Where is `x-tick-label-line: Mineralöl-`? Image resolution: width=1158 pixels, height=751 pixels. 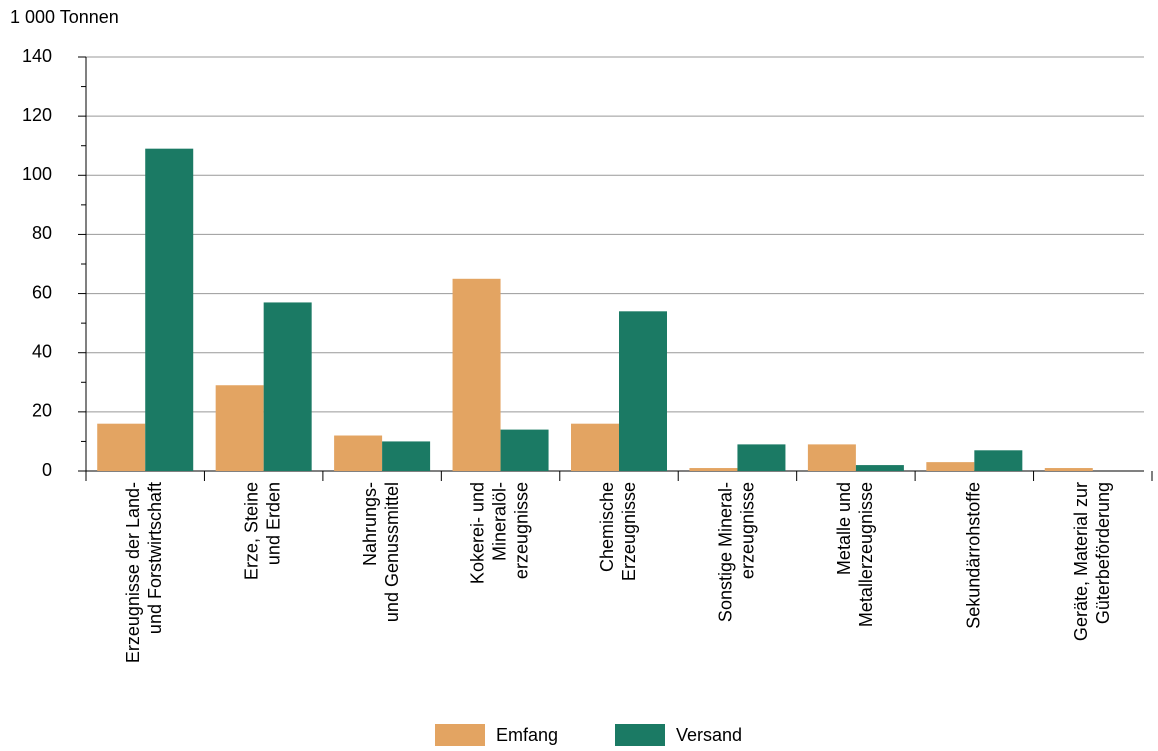
x-tick-label-line: Mineralöl- is located at coordinates (499, 521).